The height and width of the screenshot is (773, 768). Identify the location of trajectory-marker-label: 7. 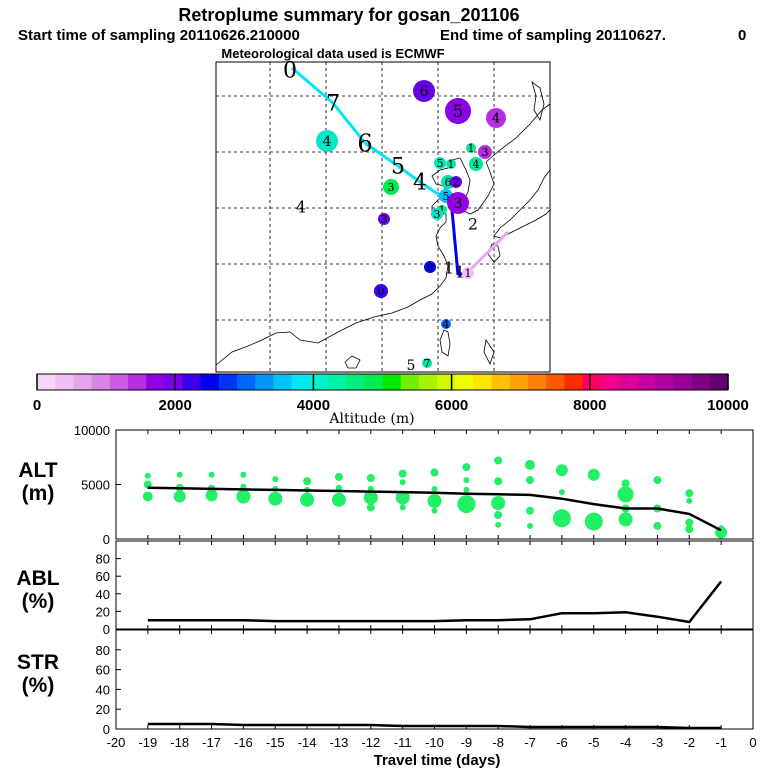
(427, 363).